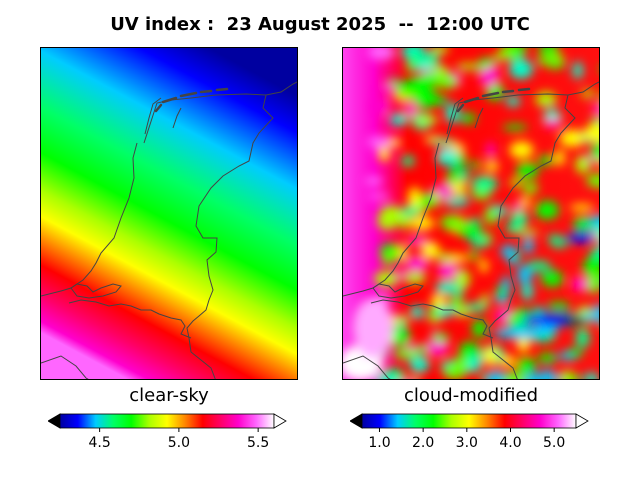  I want to click on colorbar-body, so click(469, 421).